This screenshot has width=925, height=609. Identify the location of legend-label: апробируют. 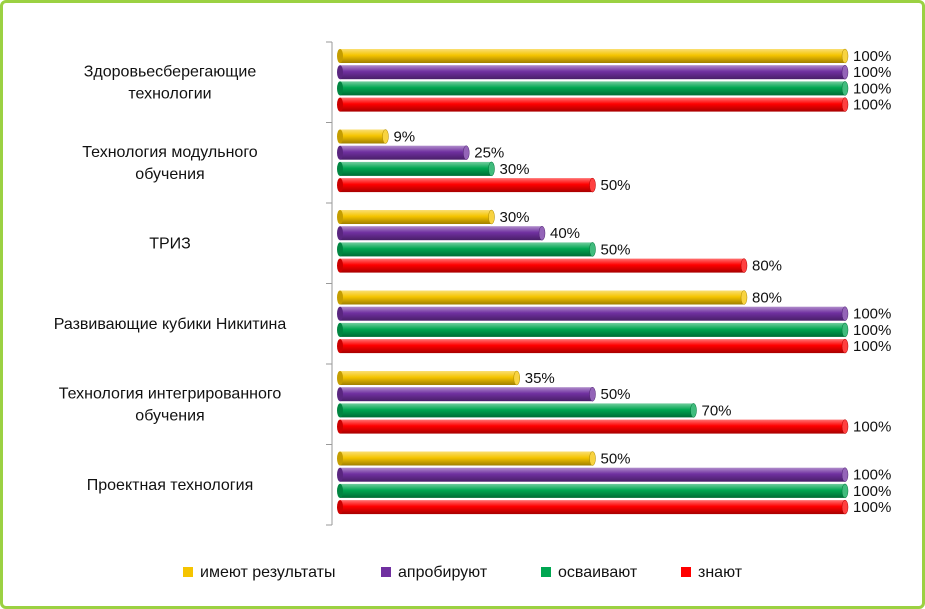
(443, 572).